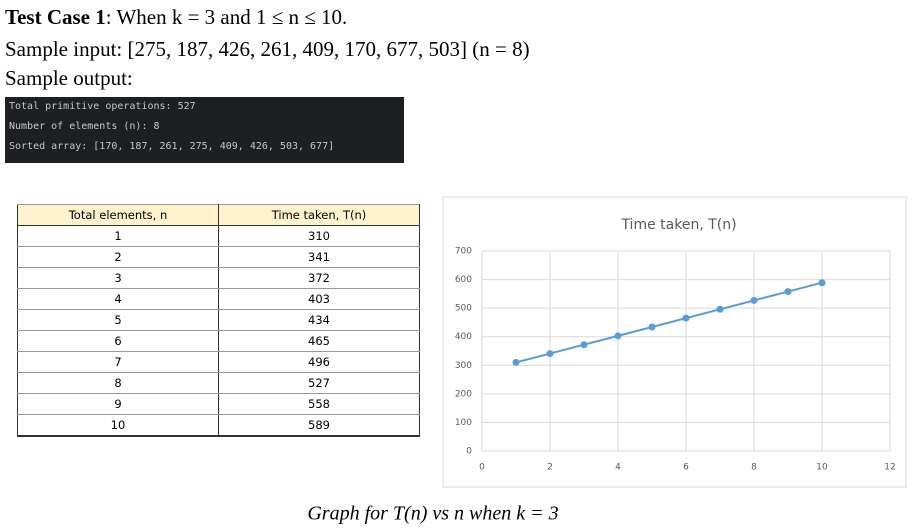 Image resolution: width=917 pixels, height=528 pixels. What do you see at coordinates (822, 468) in the screenshot?
I see `x-tick-label: 10` at bounding box center [822, 468].